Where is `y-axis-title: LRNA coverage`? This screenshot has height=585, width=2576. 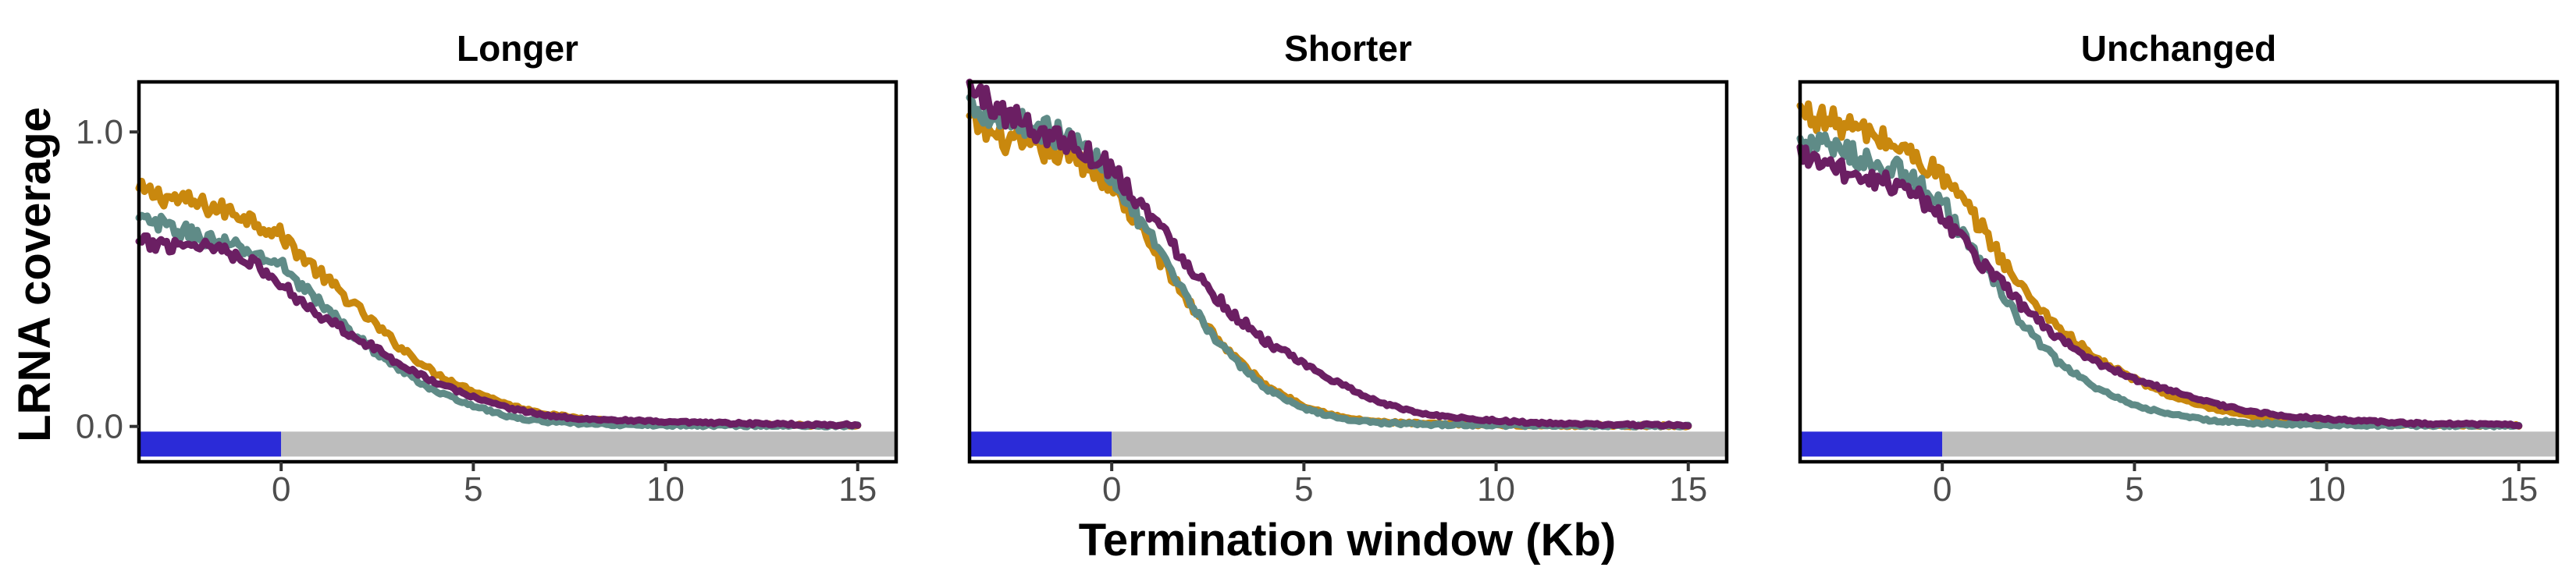
y-axis-title: LRNA coverage is located at coordinates (34, 275).